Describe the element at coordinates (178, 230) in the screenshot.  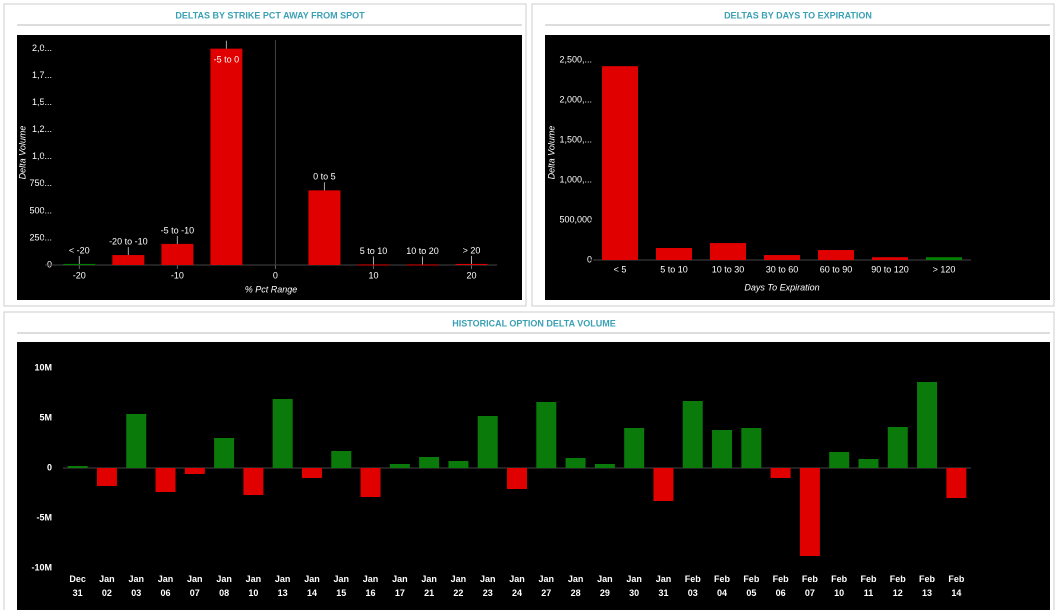
I see `bar-label: -5 to -10` at that location.